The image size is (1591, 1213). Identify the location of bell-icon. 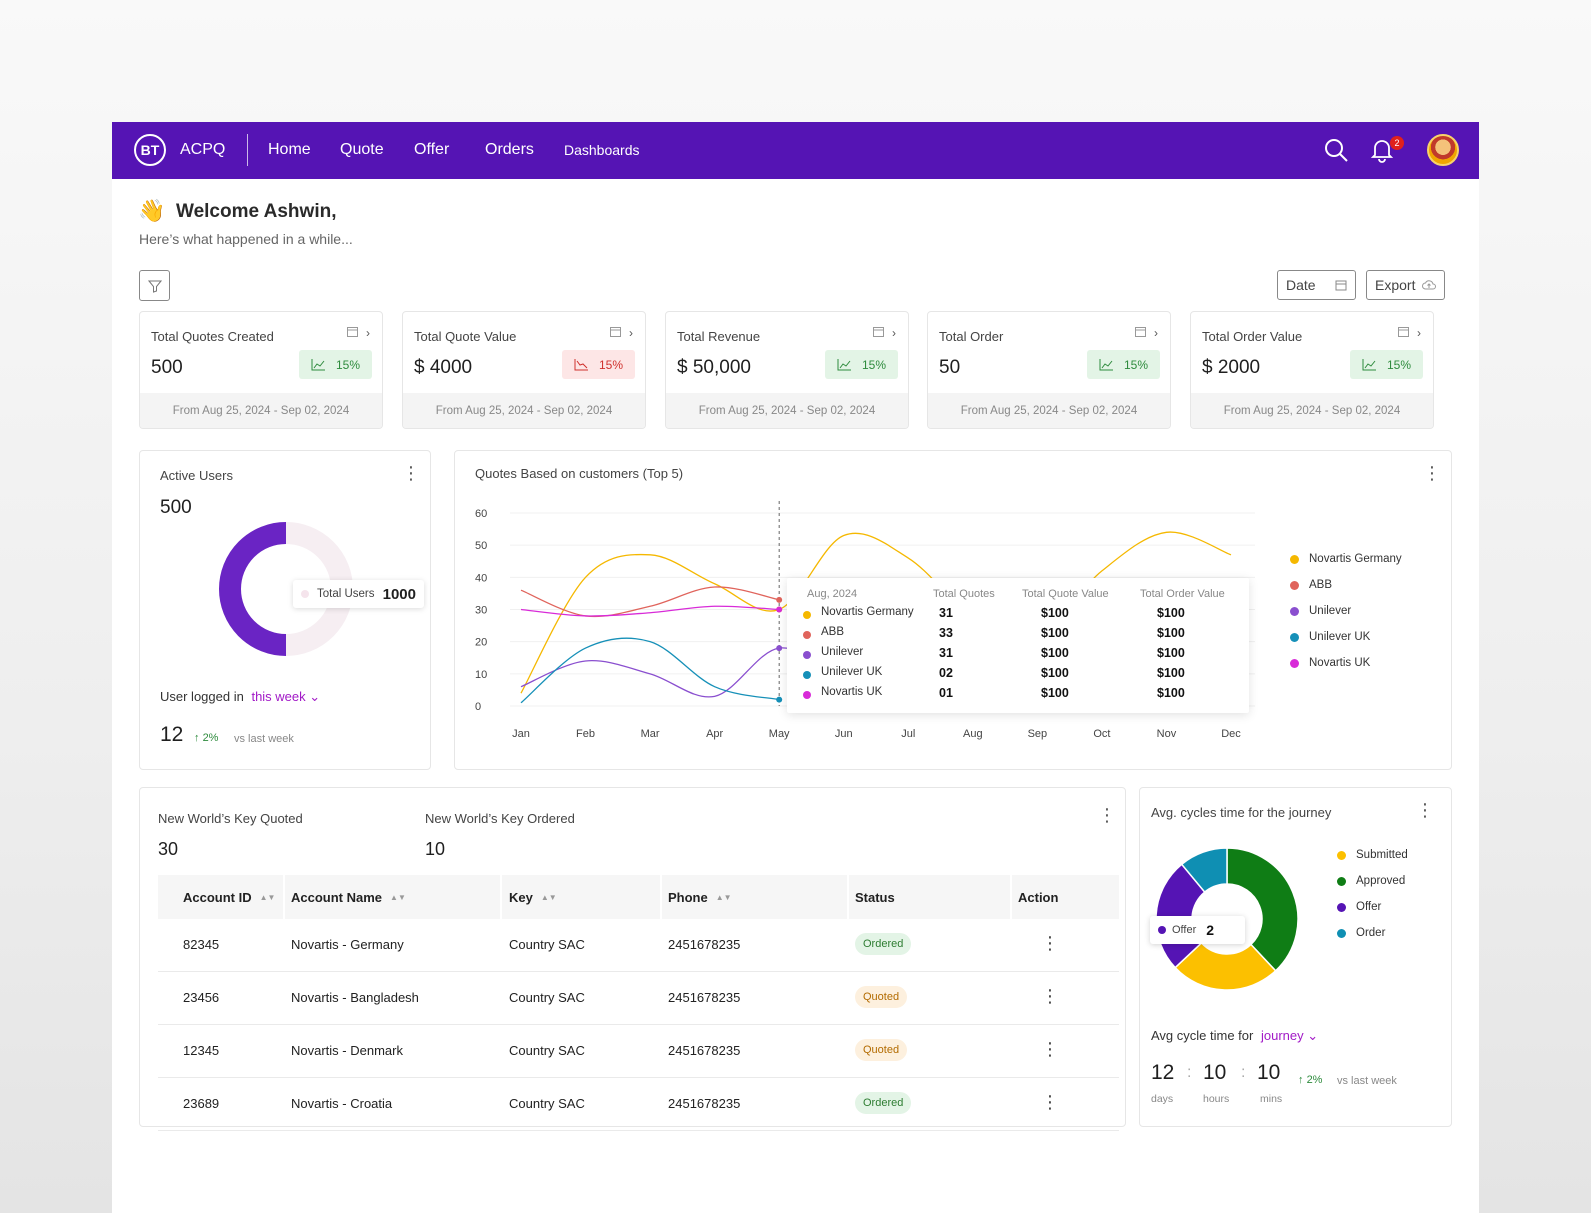
(1382, 150).